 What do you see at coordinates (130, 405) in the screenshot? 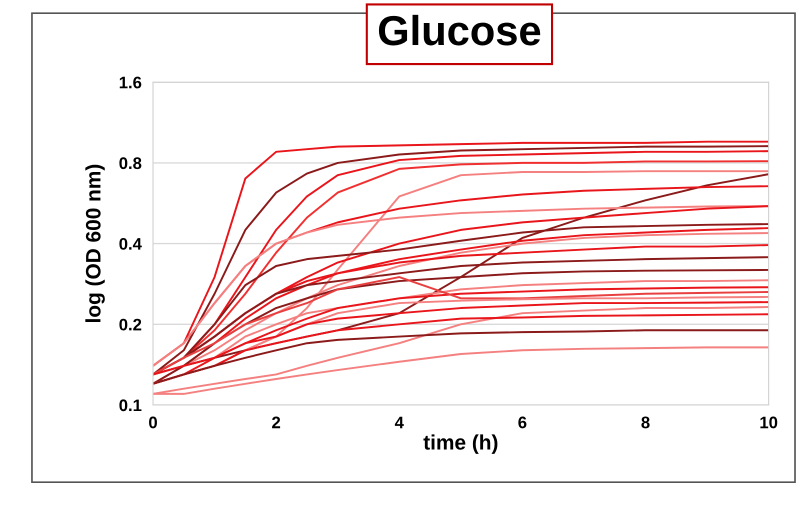
I see `y-tick-label: 0.1` at bounding box center [130, 405].